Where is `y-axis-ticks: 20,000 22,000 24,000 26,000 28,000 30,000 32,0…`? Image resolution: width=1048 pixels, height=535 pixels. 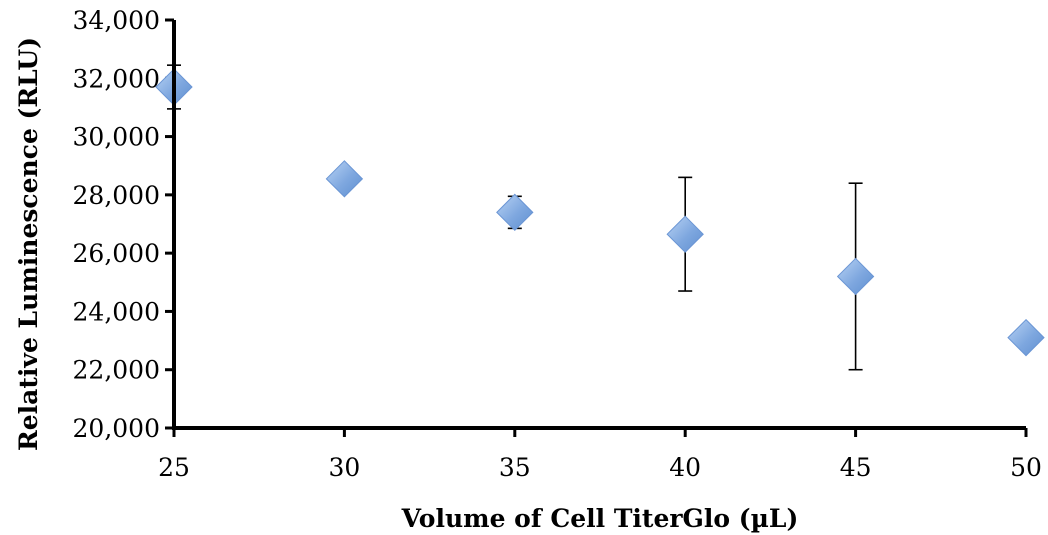
y-axis-ticks: 20,000 22,000 24,000 26,000 28,000 30,000 32,0… is located at coordinates (123, 224).